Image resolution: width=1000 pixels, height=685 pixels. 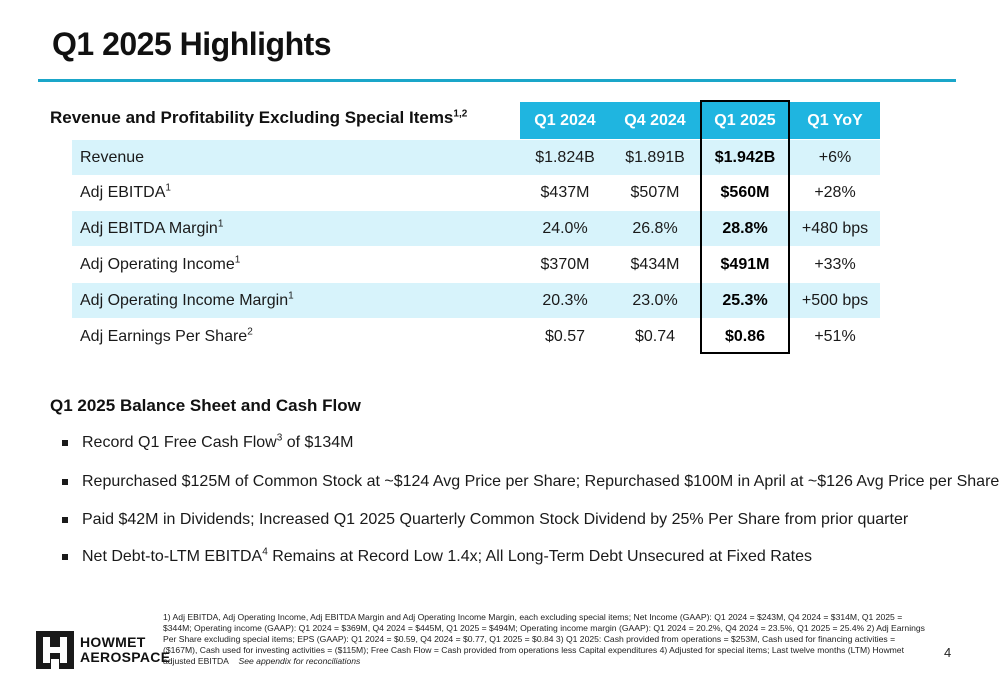 I want to click on howmet-logo: HOWMET AEROSPACE, so click(x=103, y=650).